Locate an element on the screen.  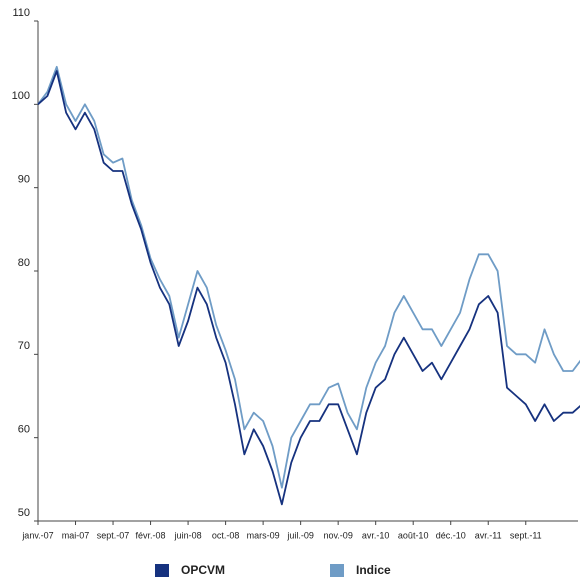
legend-label: Indice is located at coordinates (373, 570).